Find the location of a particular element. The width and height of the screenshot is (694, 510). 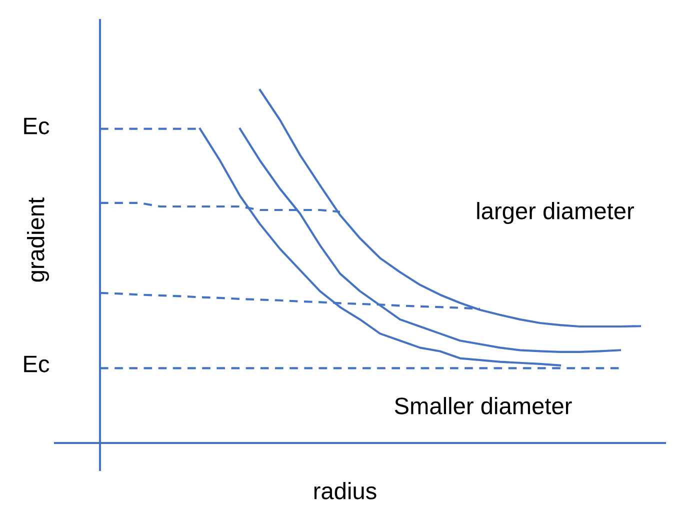

y-axis-title: gradient is located at coordinates (38, 240).